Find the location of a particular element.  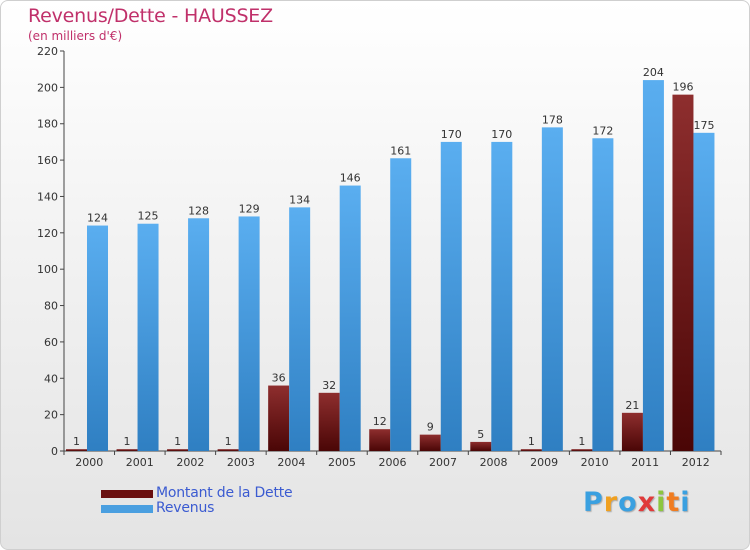

data-label: 172 is located at coordinates (602, 130).